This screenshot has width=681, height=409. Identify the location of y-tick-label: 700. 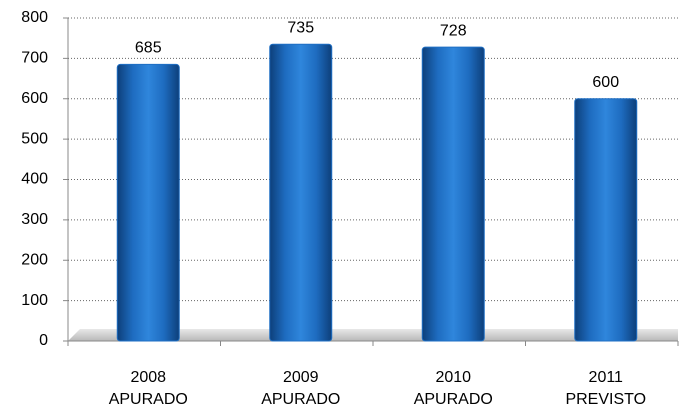
(34, 58).